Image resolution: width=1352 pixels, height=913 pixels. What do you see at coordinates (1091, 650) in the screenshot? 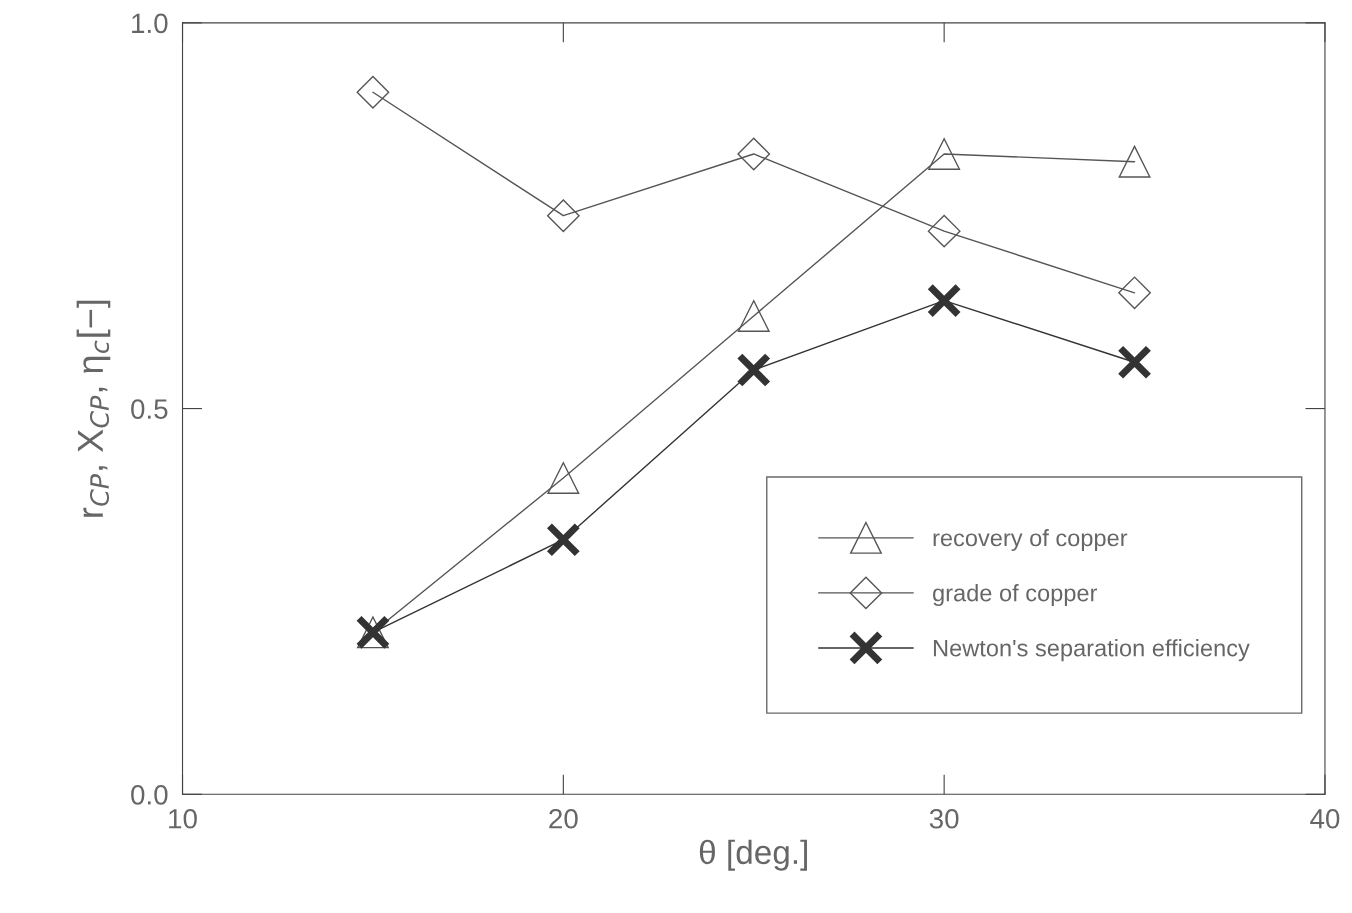
I see `legend-label: Newton's separation efficiency` at bounding box center [1091, 650].